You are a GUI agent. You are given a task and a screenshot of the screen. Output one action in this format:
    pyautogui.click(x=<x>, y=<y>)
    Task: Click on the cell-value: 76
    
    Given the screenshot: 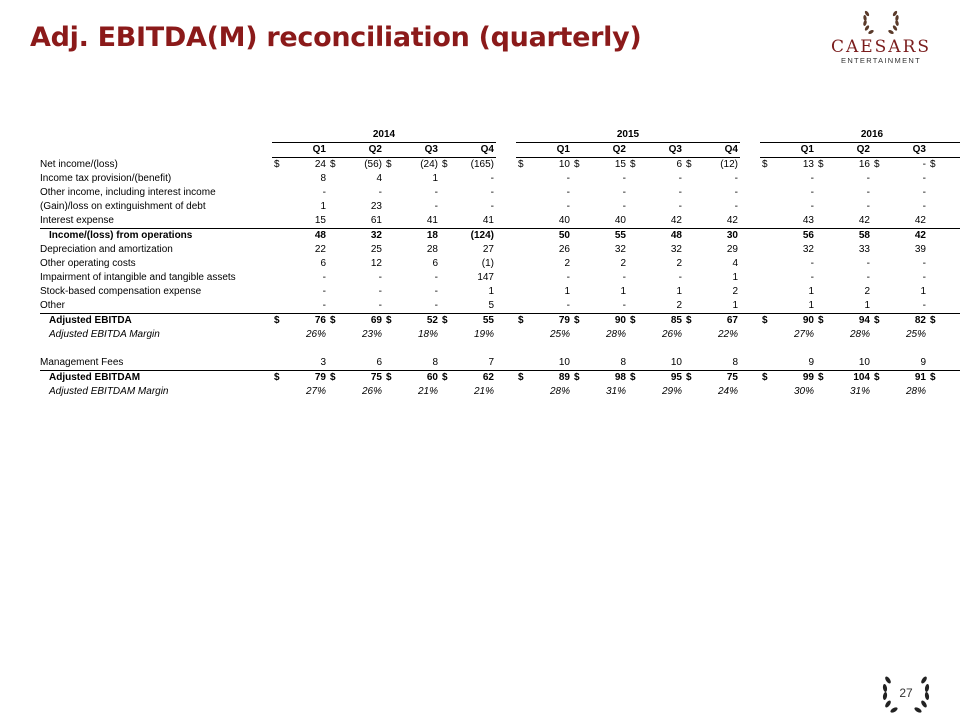 What is the action you would take?
    pyautogui.click(x=307, y=320)
    